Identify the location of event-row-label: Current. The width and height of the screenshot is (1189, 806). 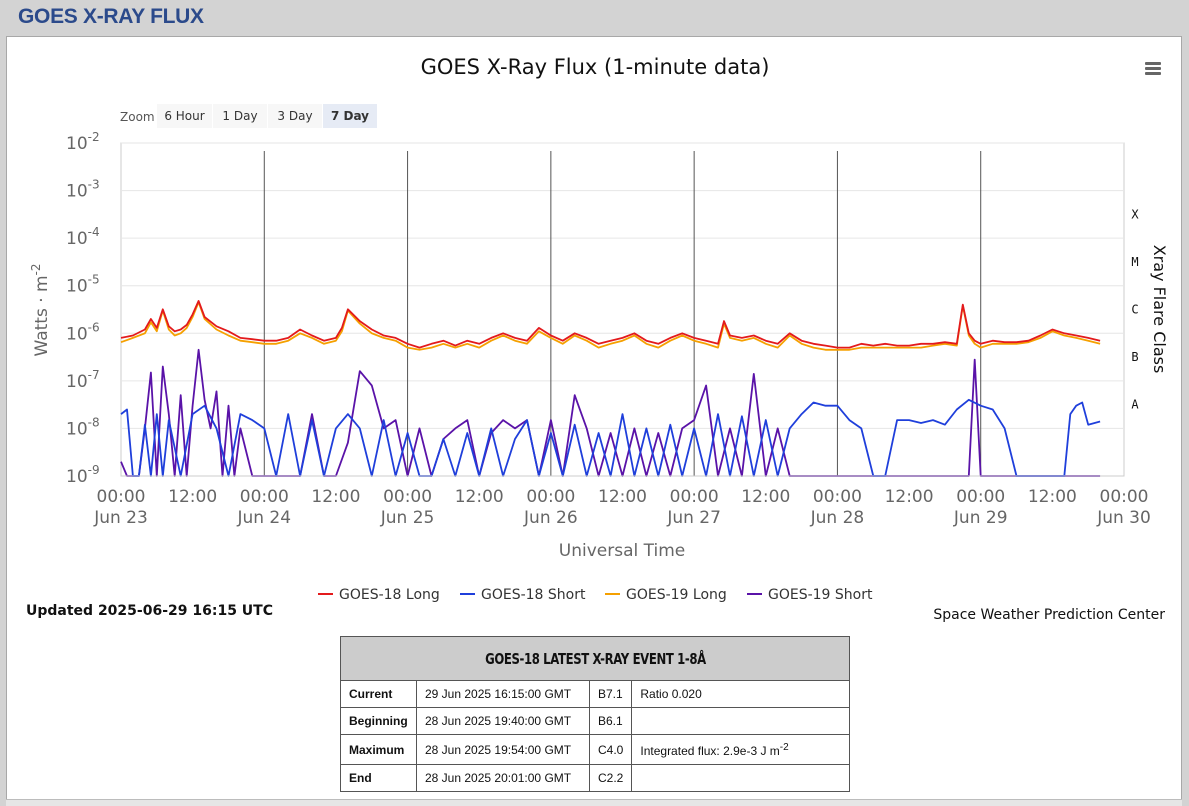
(378, 694).